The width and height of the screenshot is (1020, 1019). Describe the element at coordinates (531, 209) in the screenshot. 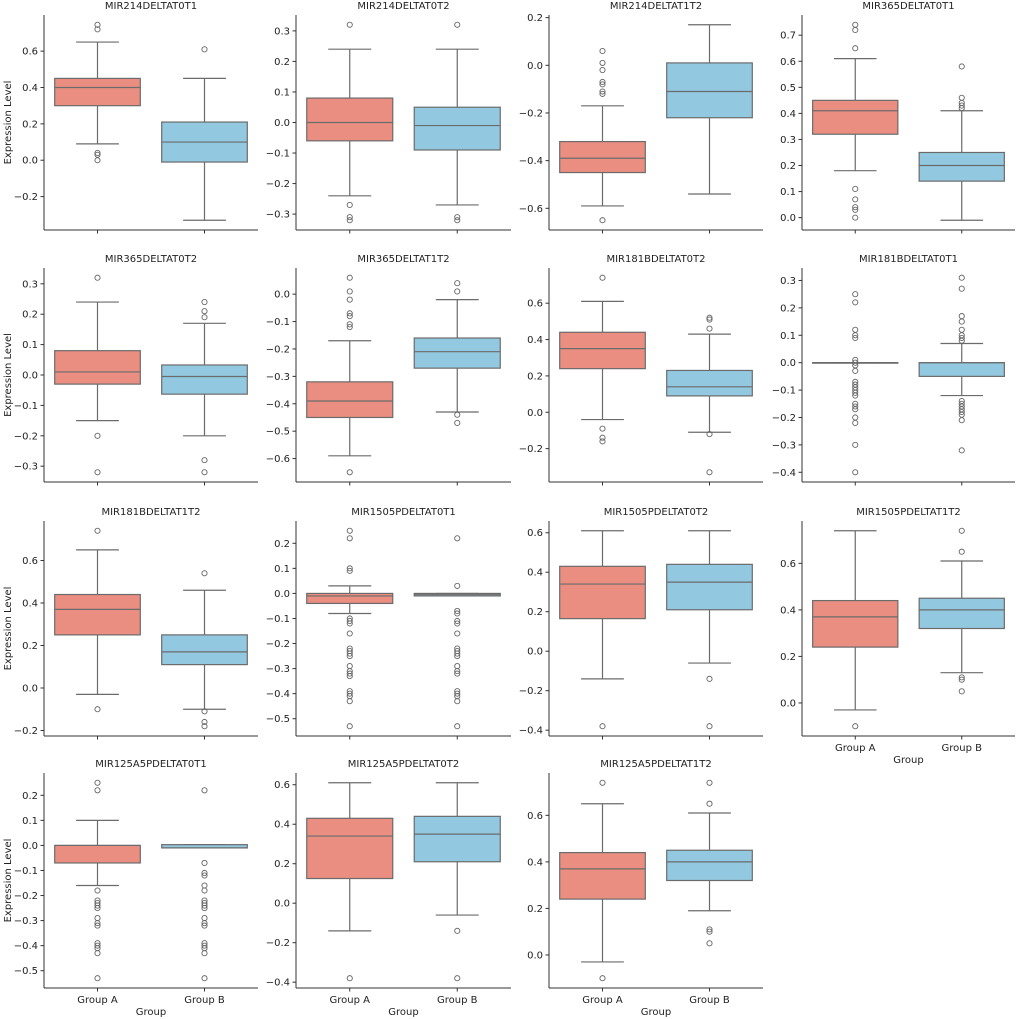

I see `y-tick-label: −0.6` at that location.